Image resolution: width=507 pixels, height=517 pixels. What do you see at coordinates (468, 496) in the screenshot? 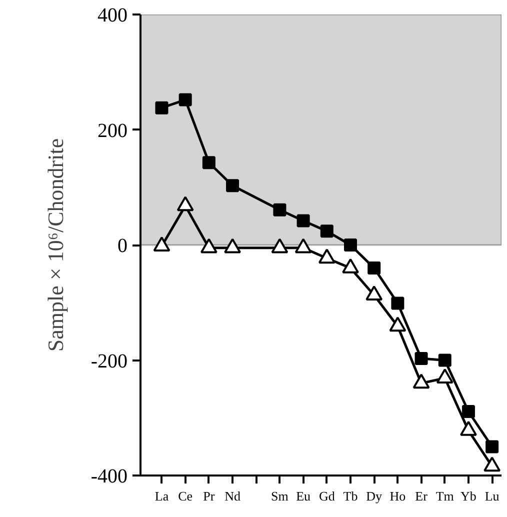
I see `x-tick-label: Yb` at bounding box center [468, 496].